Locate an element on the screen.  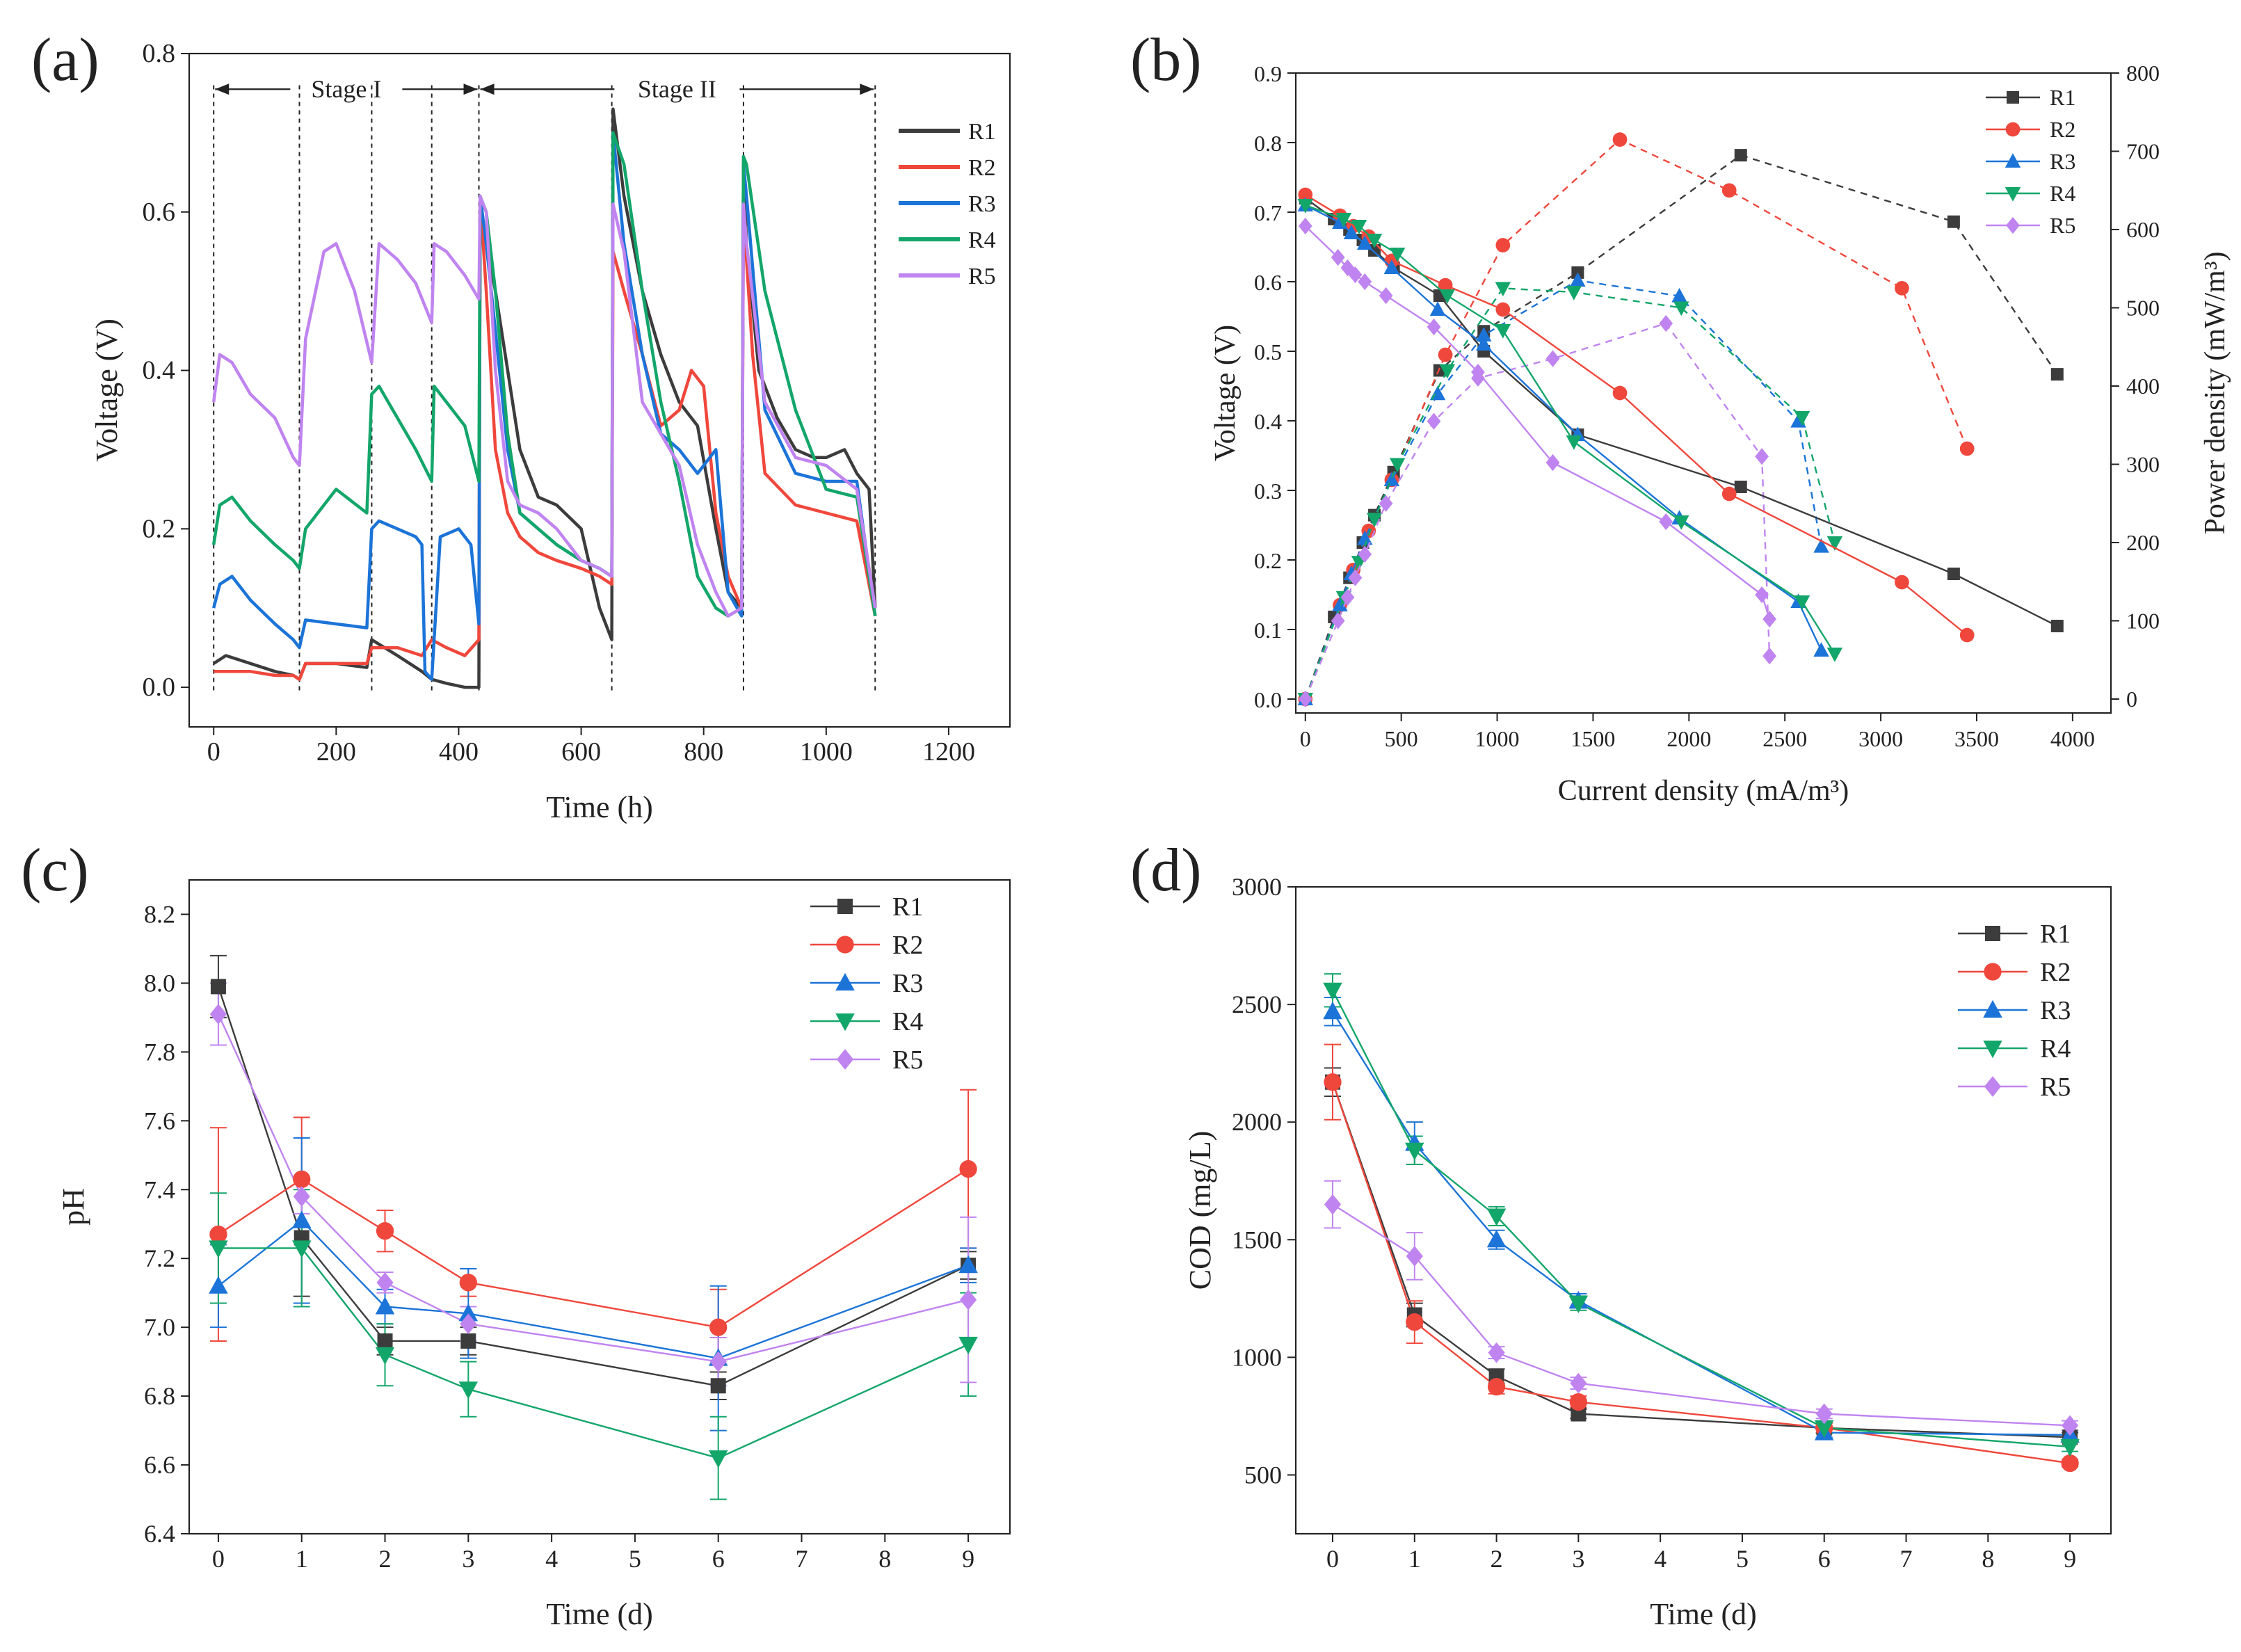
legend-label: R5 is located at coordinates (2055, 1088).